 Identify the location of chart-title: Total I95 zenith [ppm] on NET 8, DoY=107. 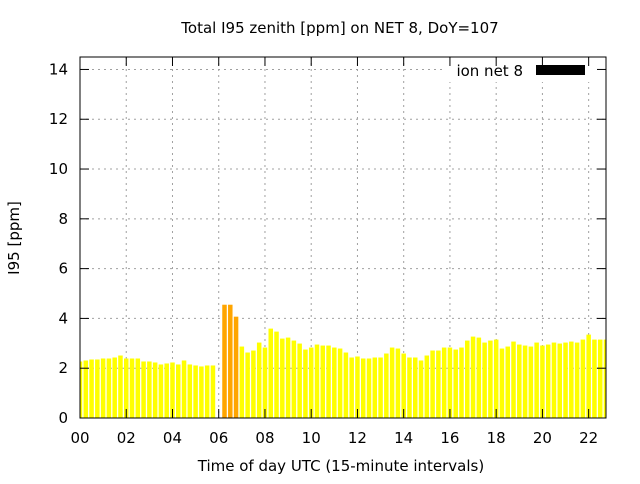
(339, 28).